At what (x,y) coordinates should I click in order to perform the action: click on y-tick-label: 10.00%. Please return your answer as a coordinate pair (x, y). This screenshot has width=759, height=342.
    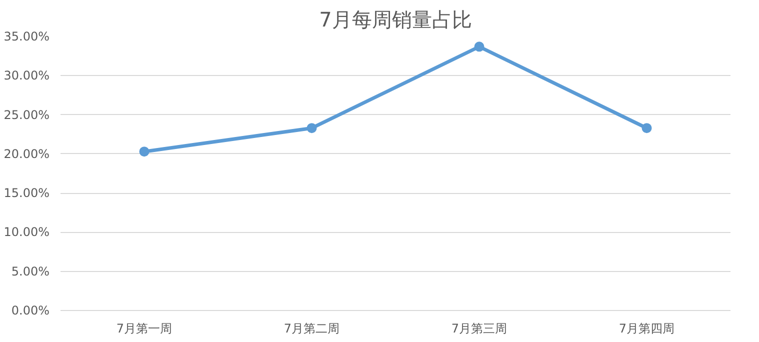
    Looking at the image, I should click on (27, 232).